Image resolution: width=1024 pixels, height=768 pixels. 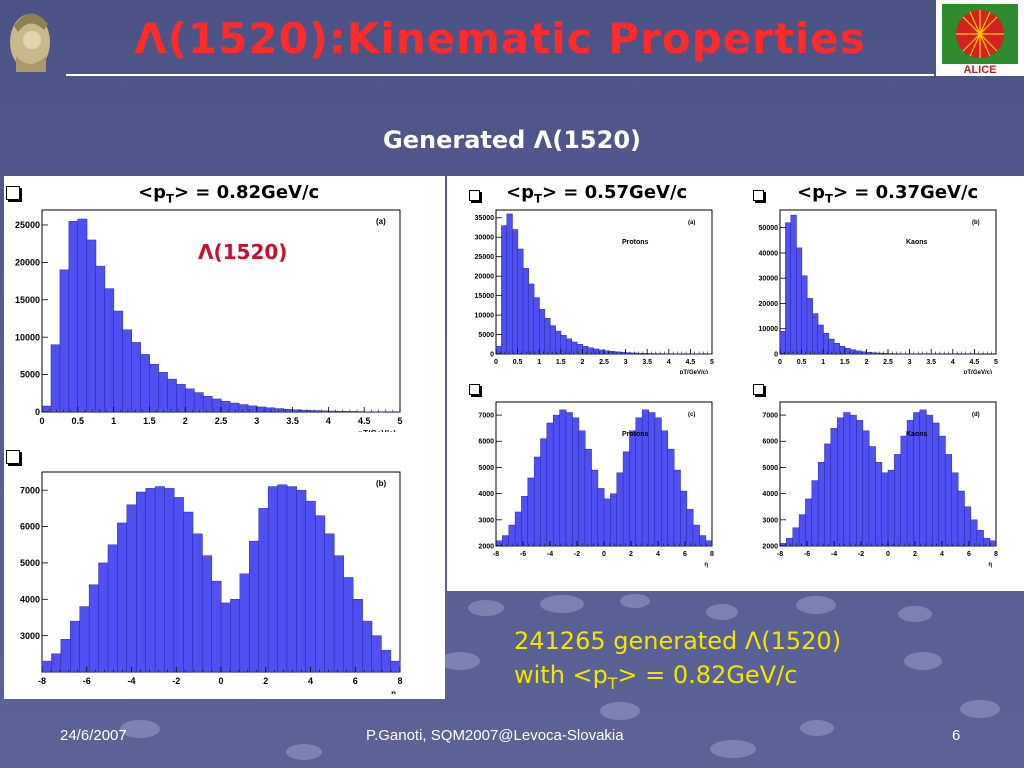 I want to click on plot-tag: (a), so click(x=691, y=223).